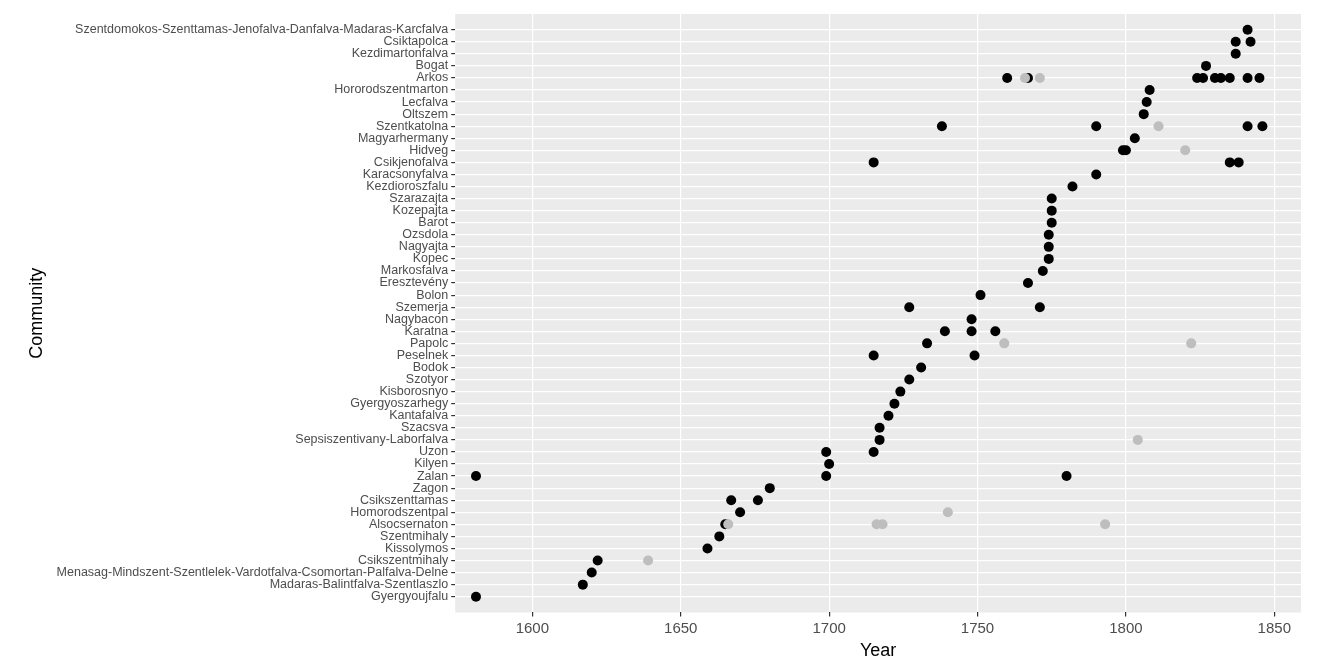 This screenshot has width=1321, height=668. Describe the element at coordinates (432, 65) in the screenshot. I see `y-tick-label: Bogat` at that location.